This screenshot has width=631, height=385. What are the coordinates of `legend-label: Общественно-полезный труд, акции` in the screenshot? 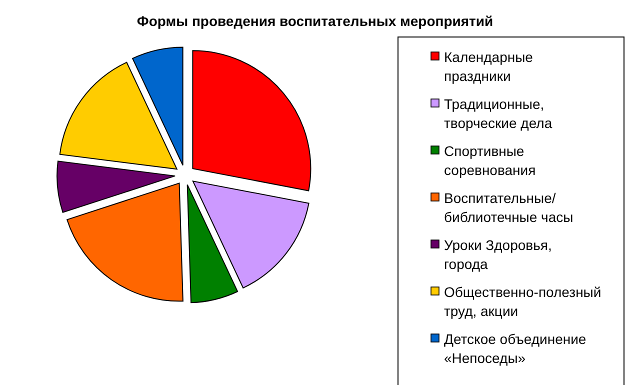 It's located at (523, 301).